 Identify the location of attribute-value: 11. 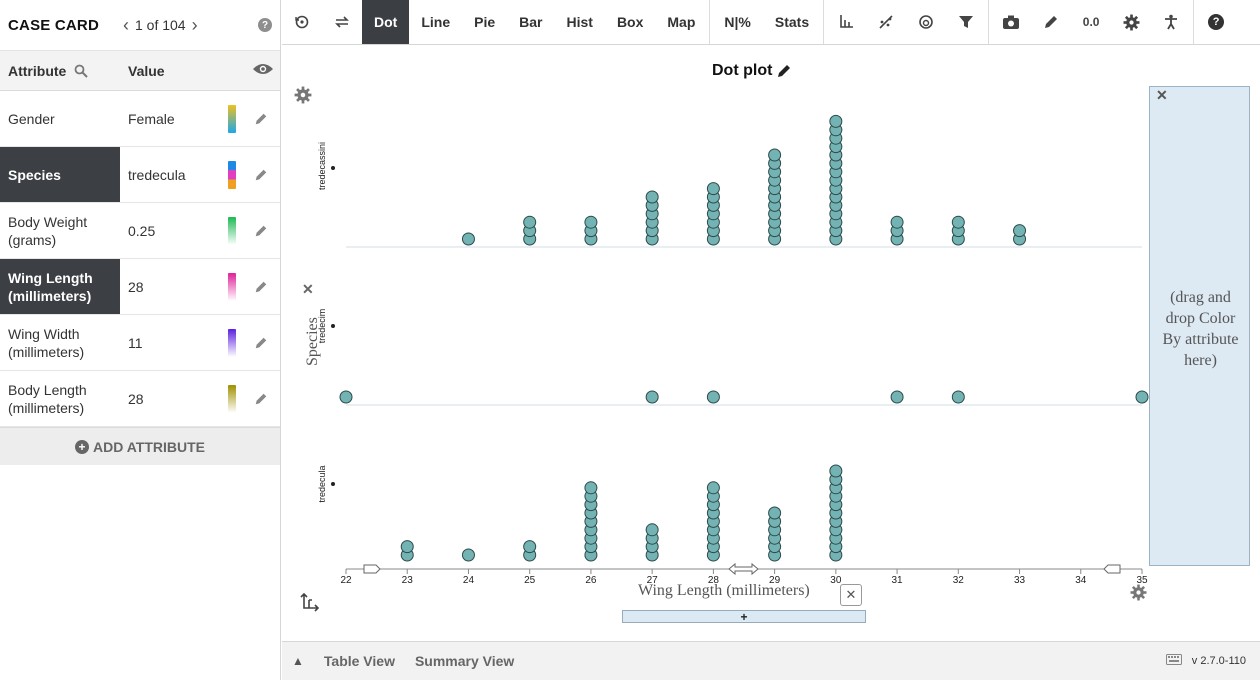
(135, 342).